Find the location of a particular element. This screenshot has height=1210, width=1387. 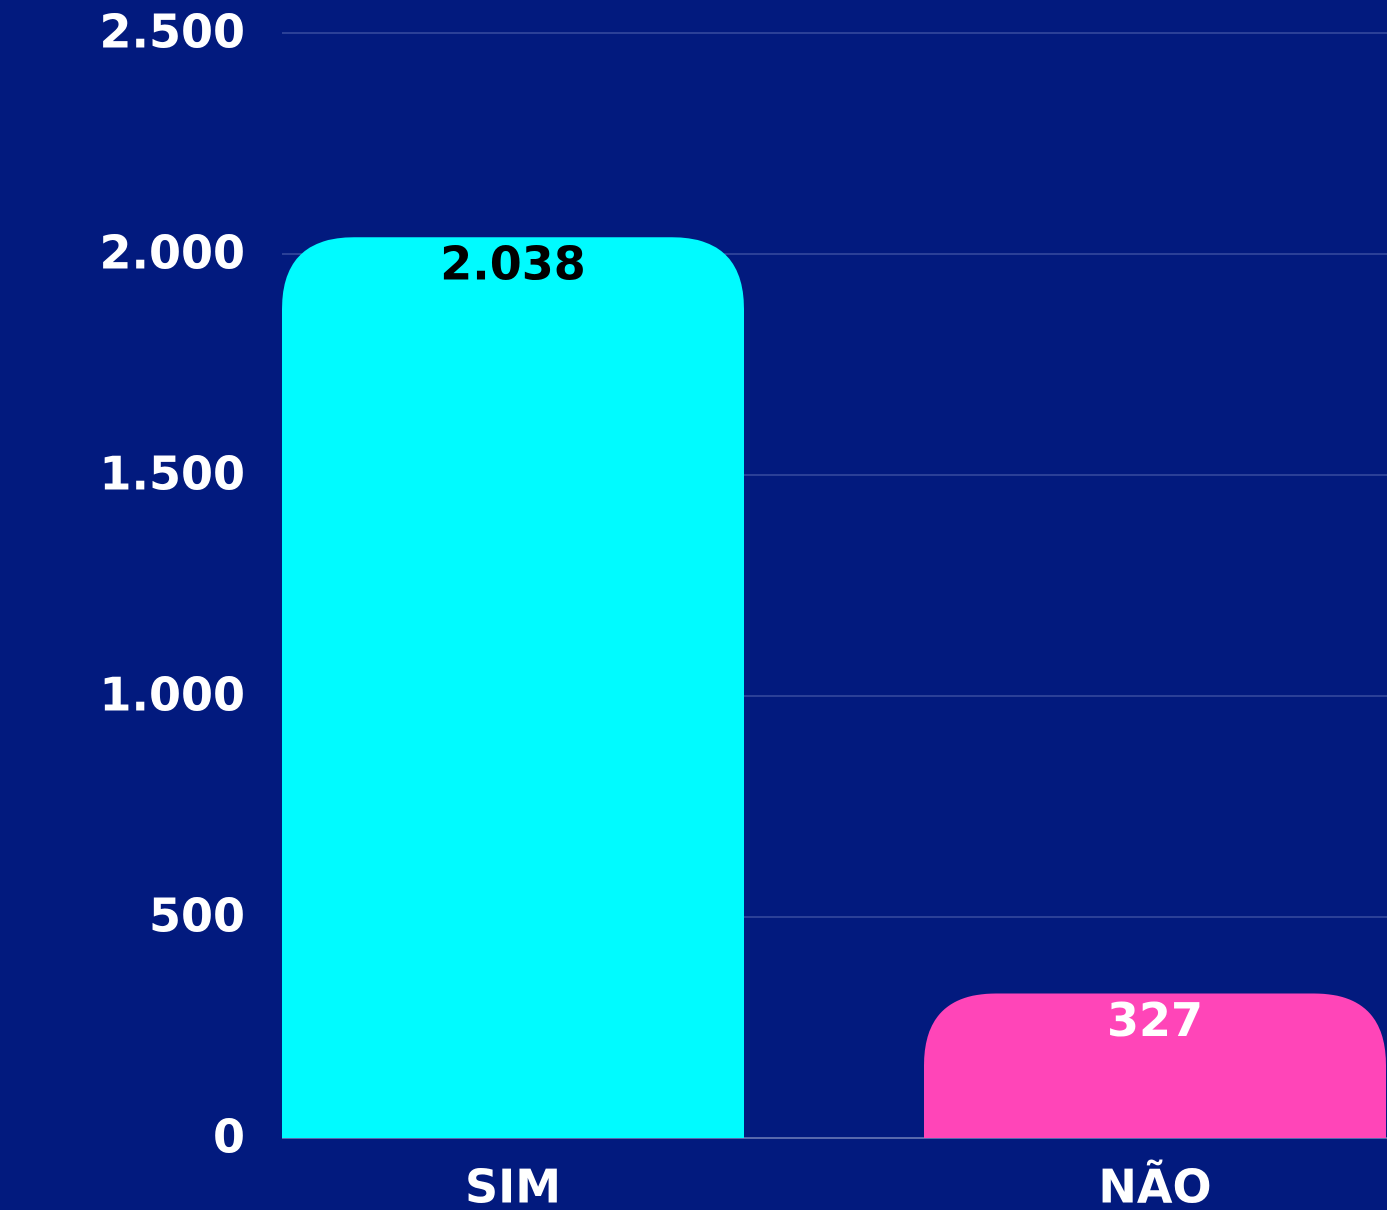

value-label: 2.038 is located at coordinates (513, 264).